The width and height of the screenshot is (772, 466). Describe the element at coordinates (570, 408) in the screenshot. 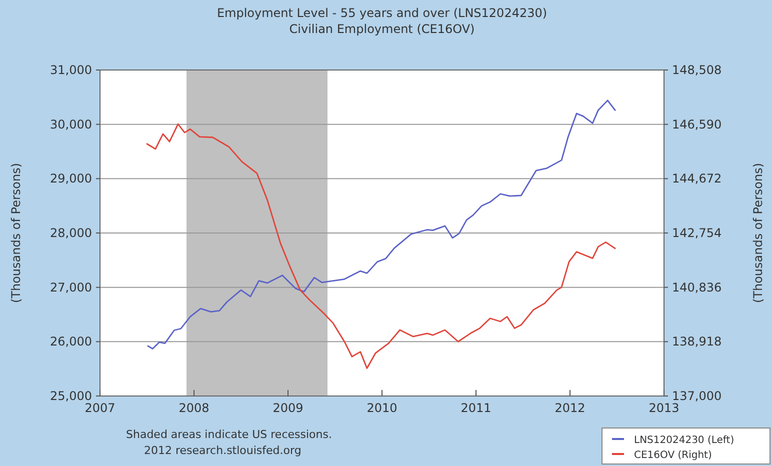

I see `x-tick-label: 2012` at that location.